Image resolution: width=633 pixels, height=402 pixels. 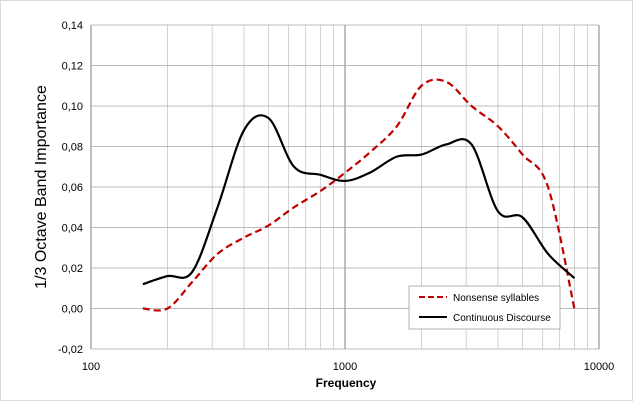 I want to click on y-tick-label: 0,10, so click(x=72, y=107).